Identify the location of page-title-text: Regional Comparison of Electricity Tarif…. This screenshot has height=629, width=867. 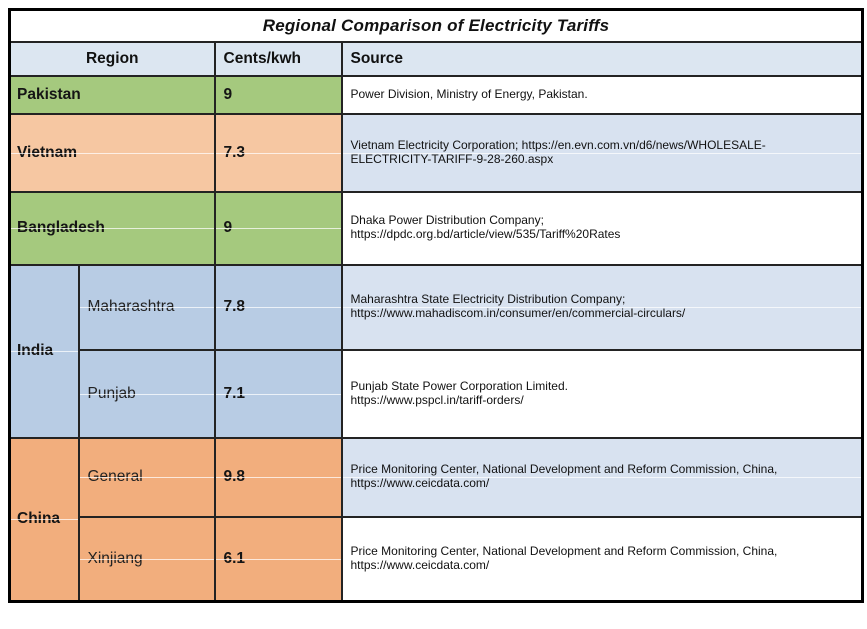
(436, 25).